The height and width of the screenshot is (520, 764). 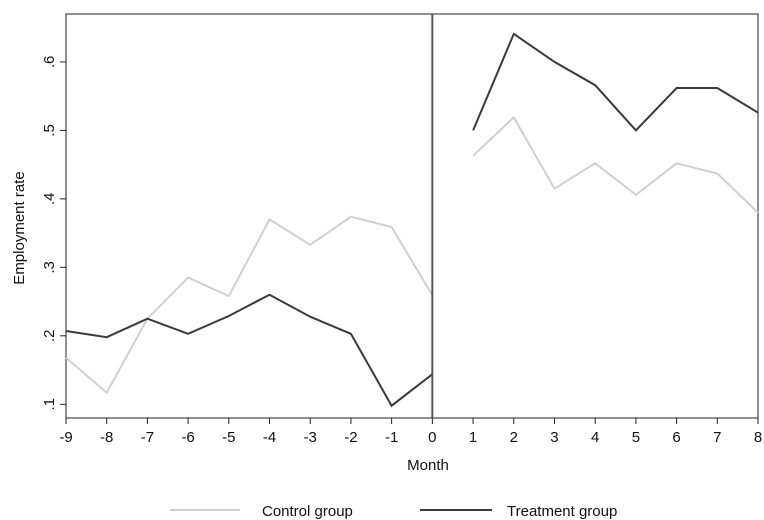 What do you see at coordinates (228, 437) in the screenshot?
I see `x-tick-label: -5` at bounding box center [228, 437].